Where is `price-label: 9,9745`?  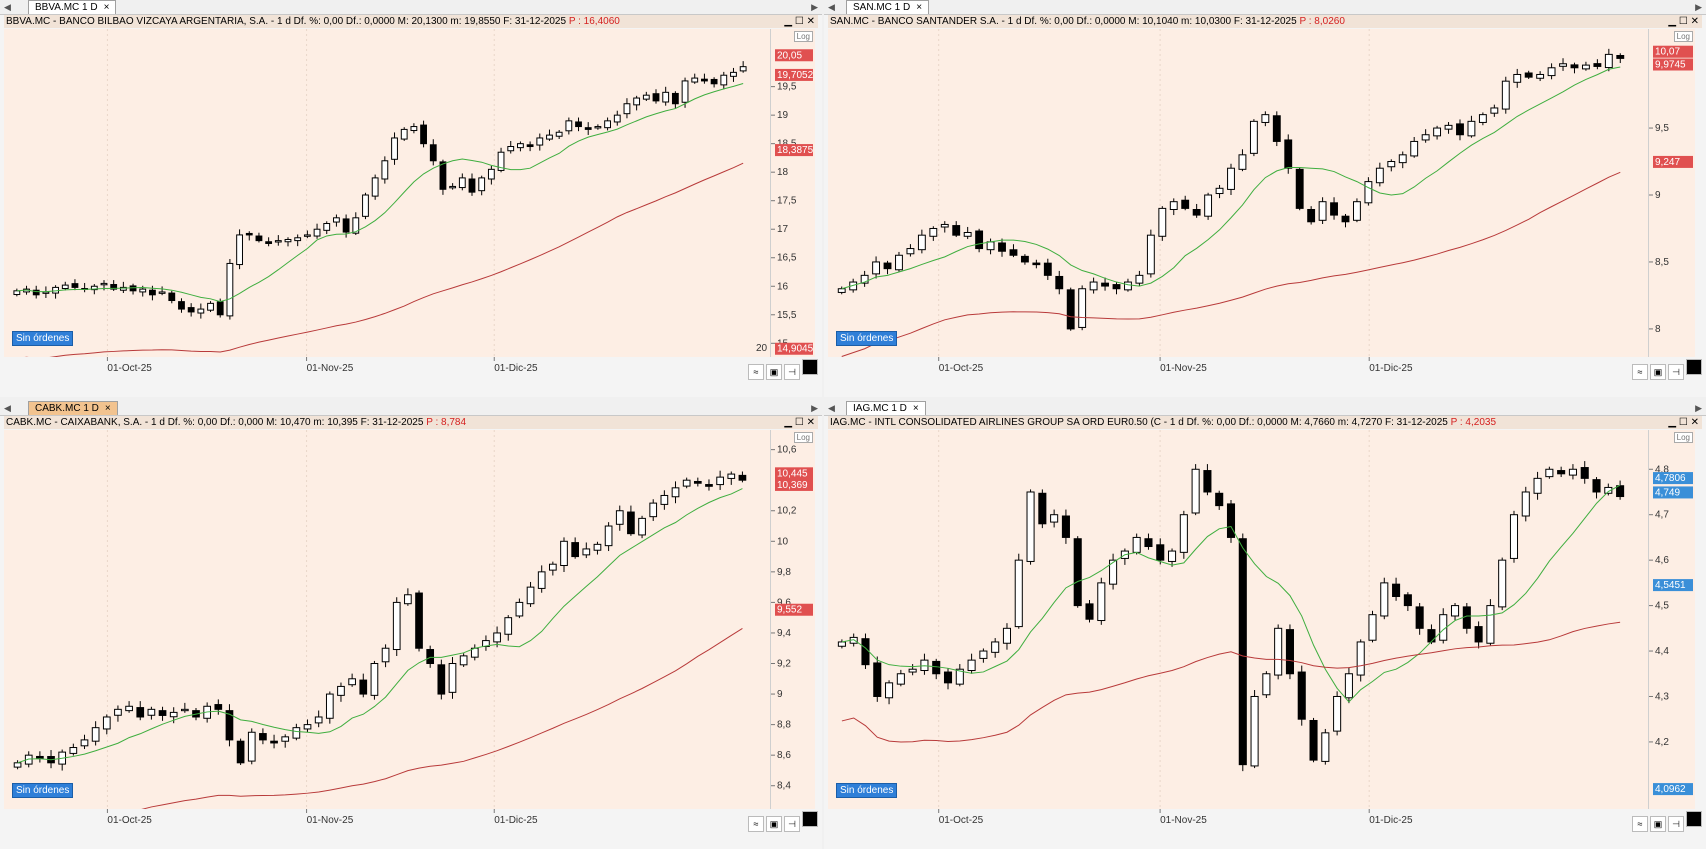 price-label: 9,9745 is located at coordinates (1673, 64).